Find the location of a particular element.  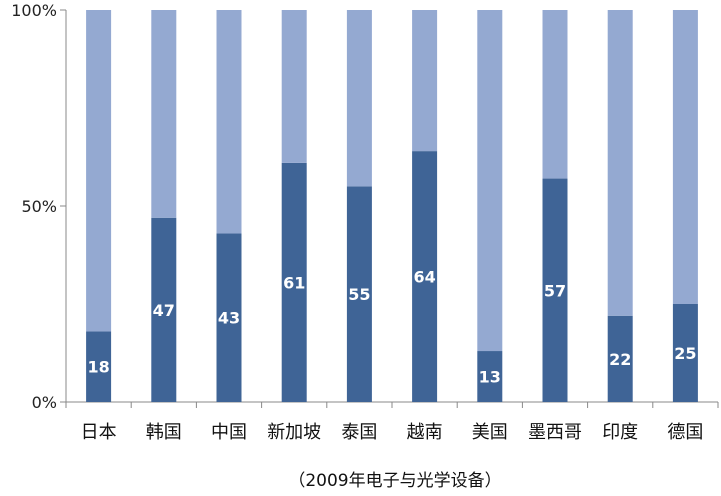

x-tick-label: 日本 is located at coordinates (99, 432).